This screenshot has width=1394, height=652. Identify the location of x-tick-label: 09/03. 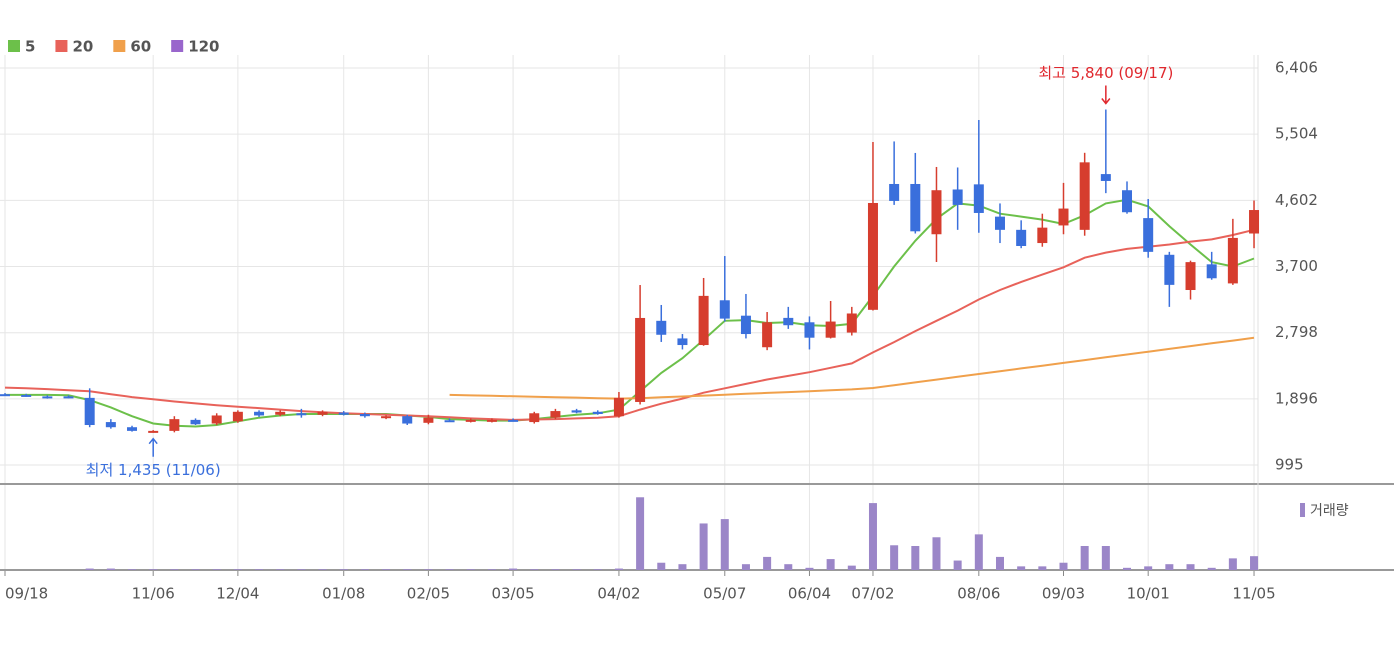
(1063, 594).